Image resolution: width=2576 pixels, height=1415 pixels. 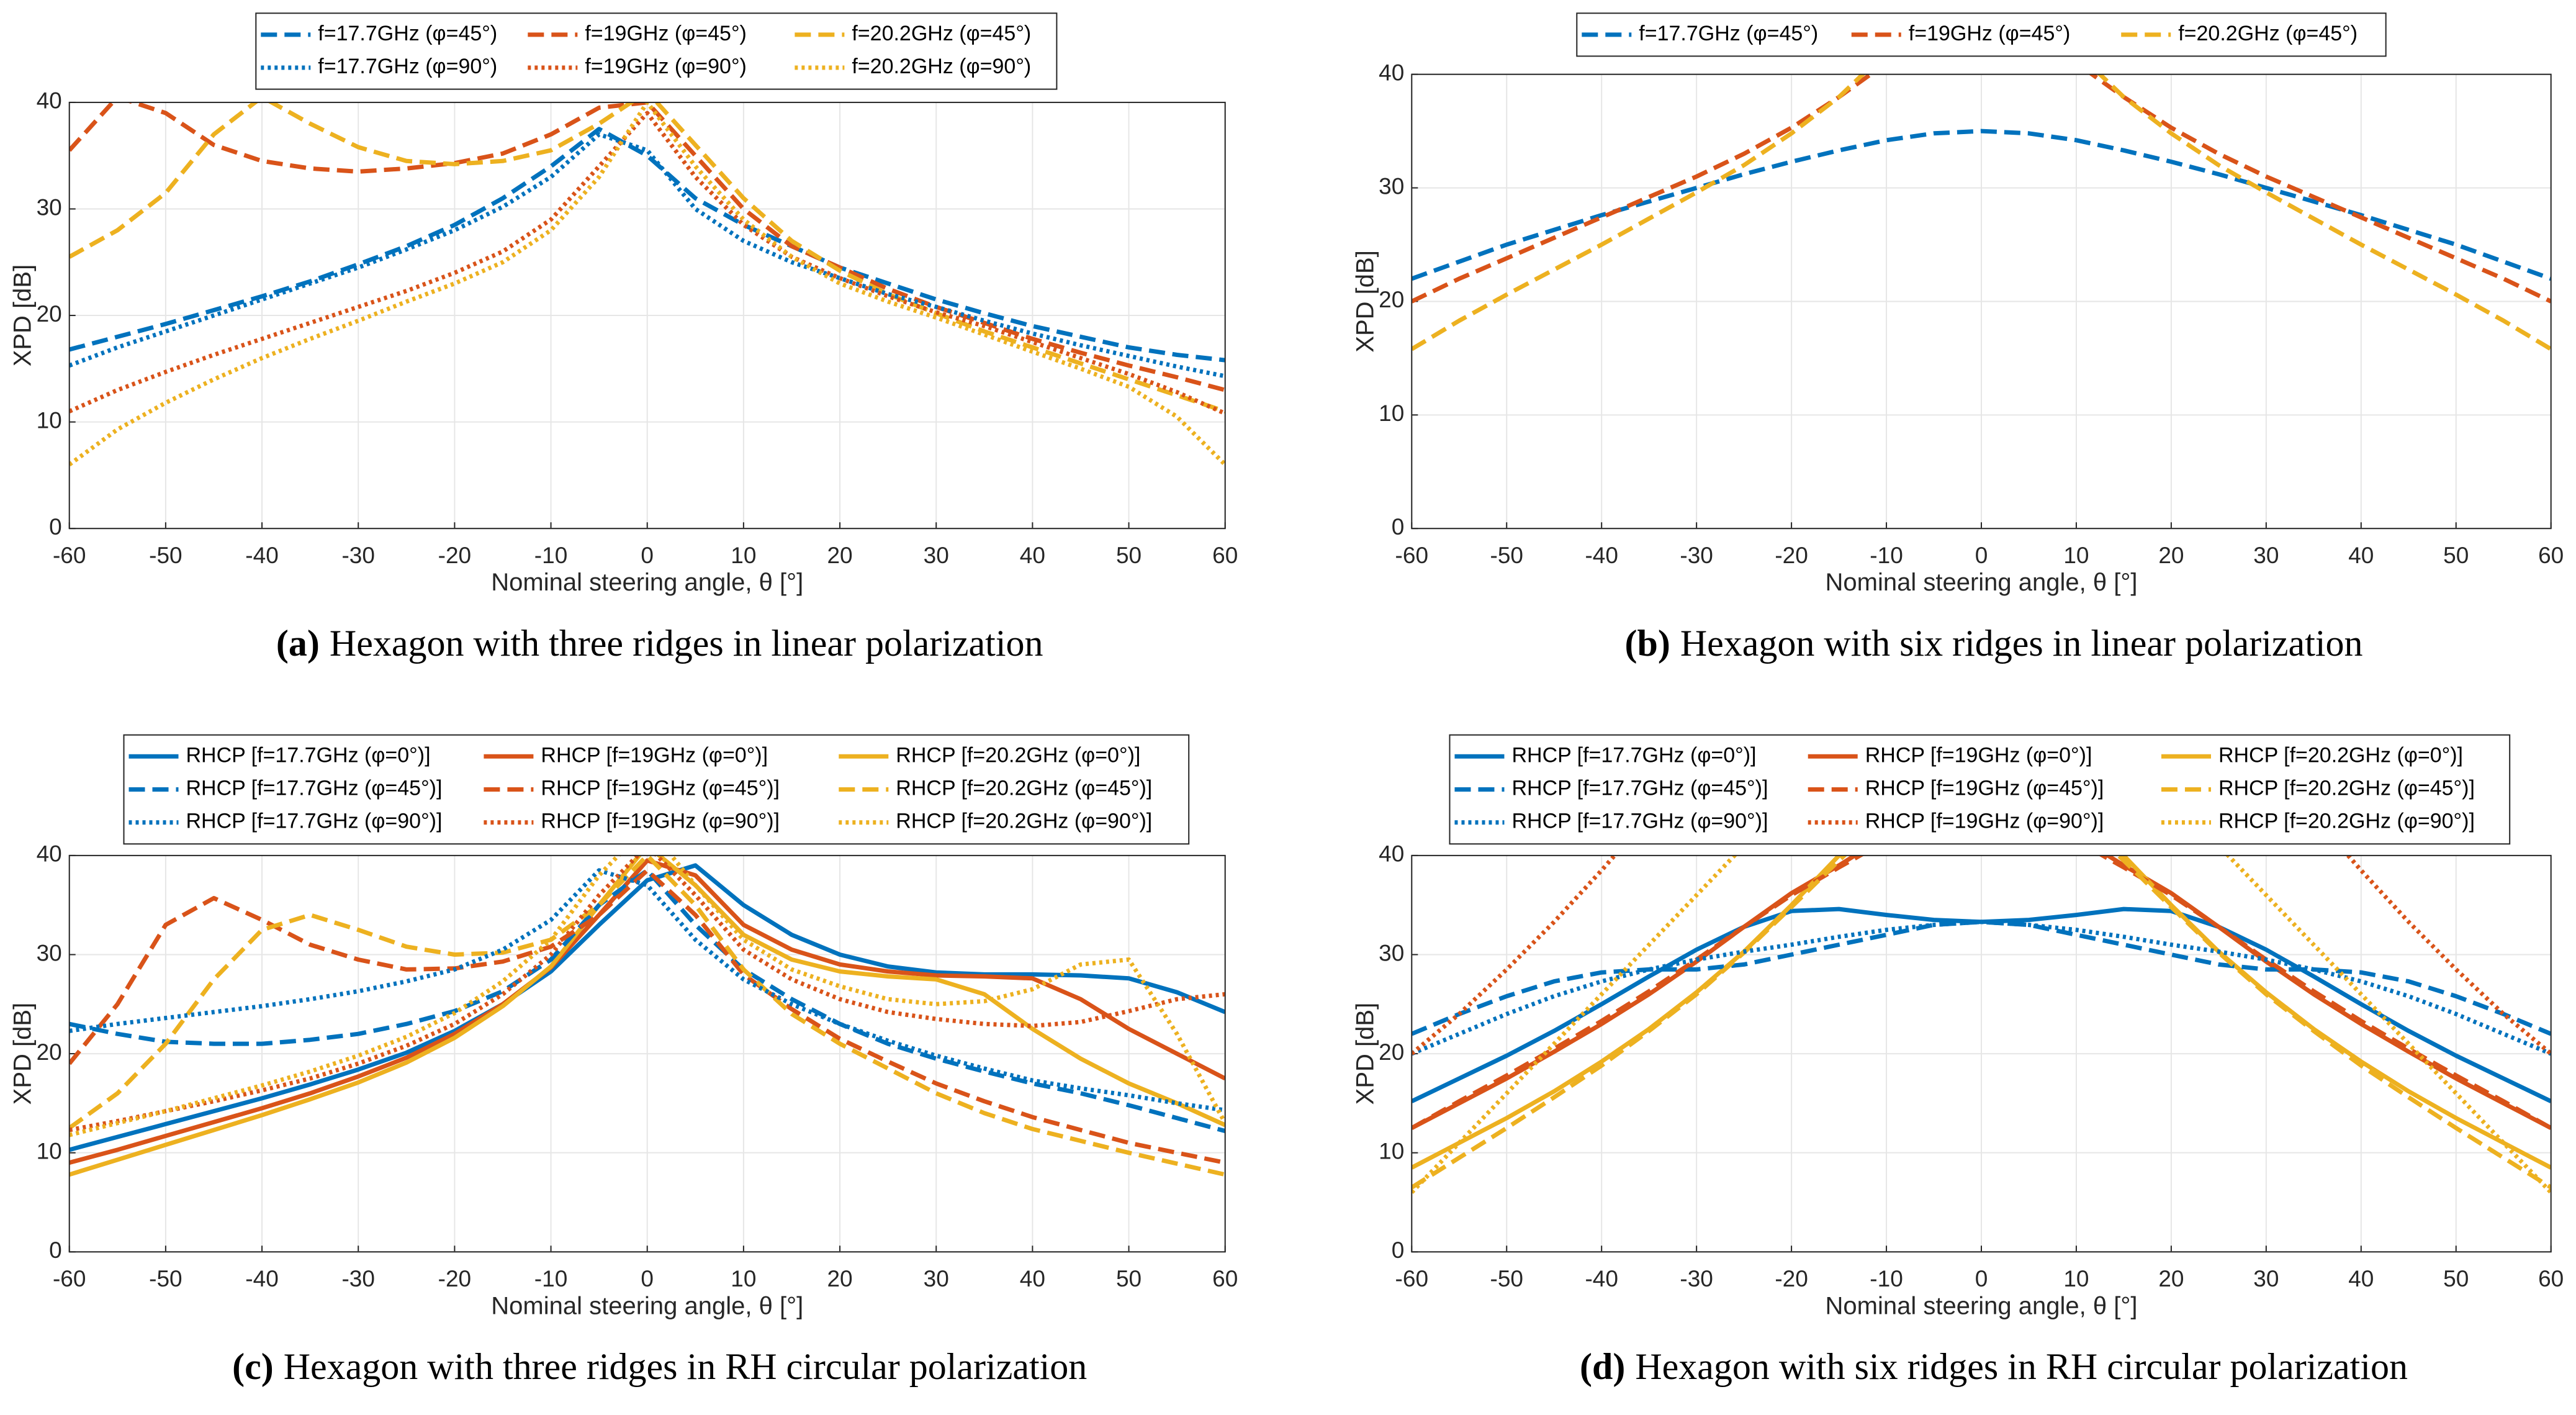 I want to click on caption-tag: (c), so click(x=253, y=1366).